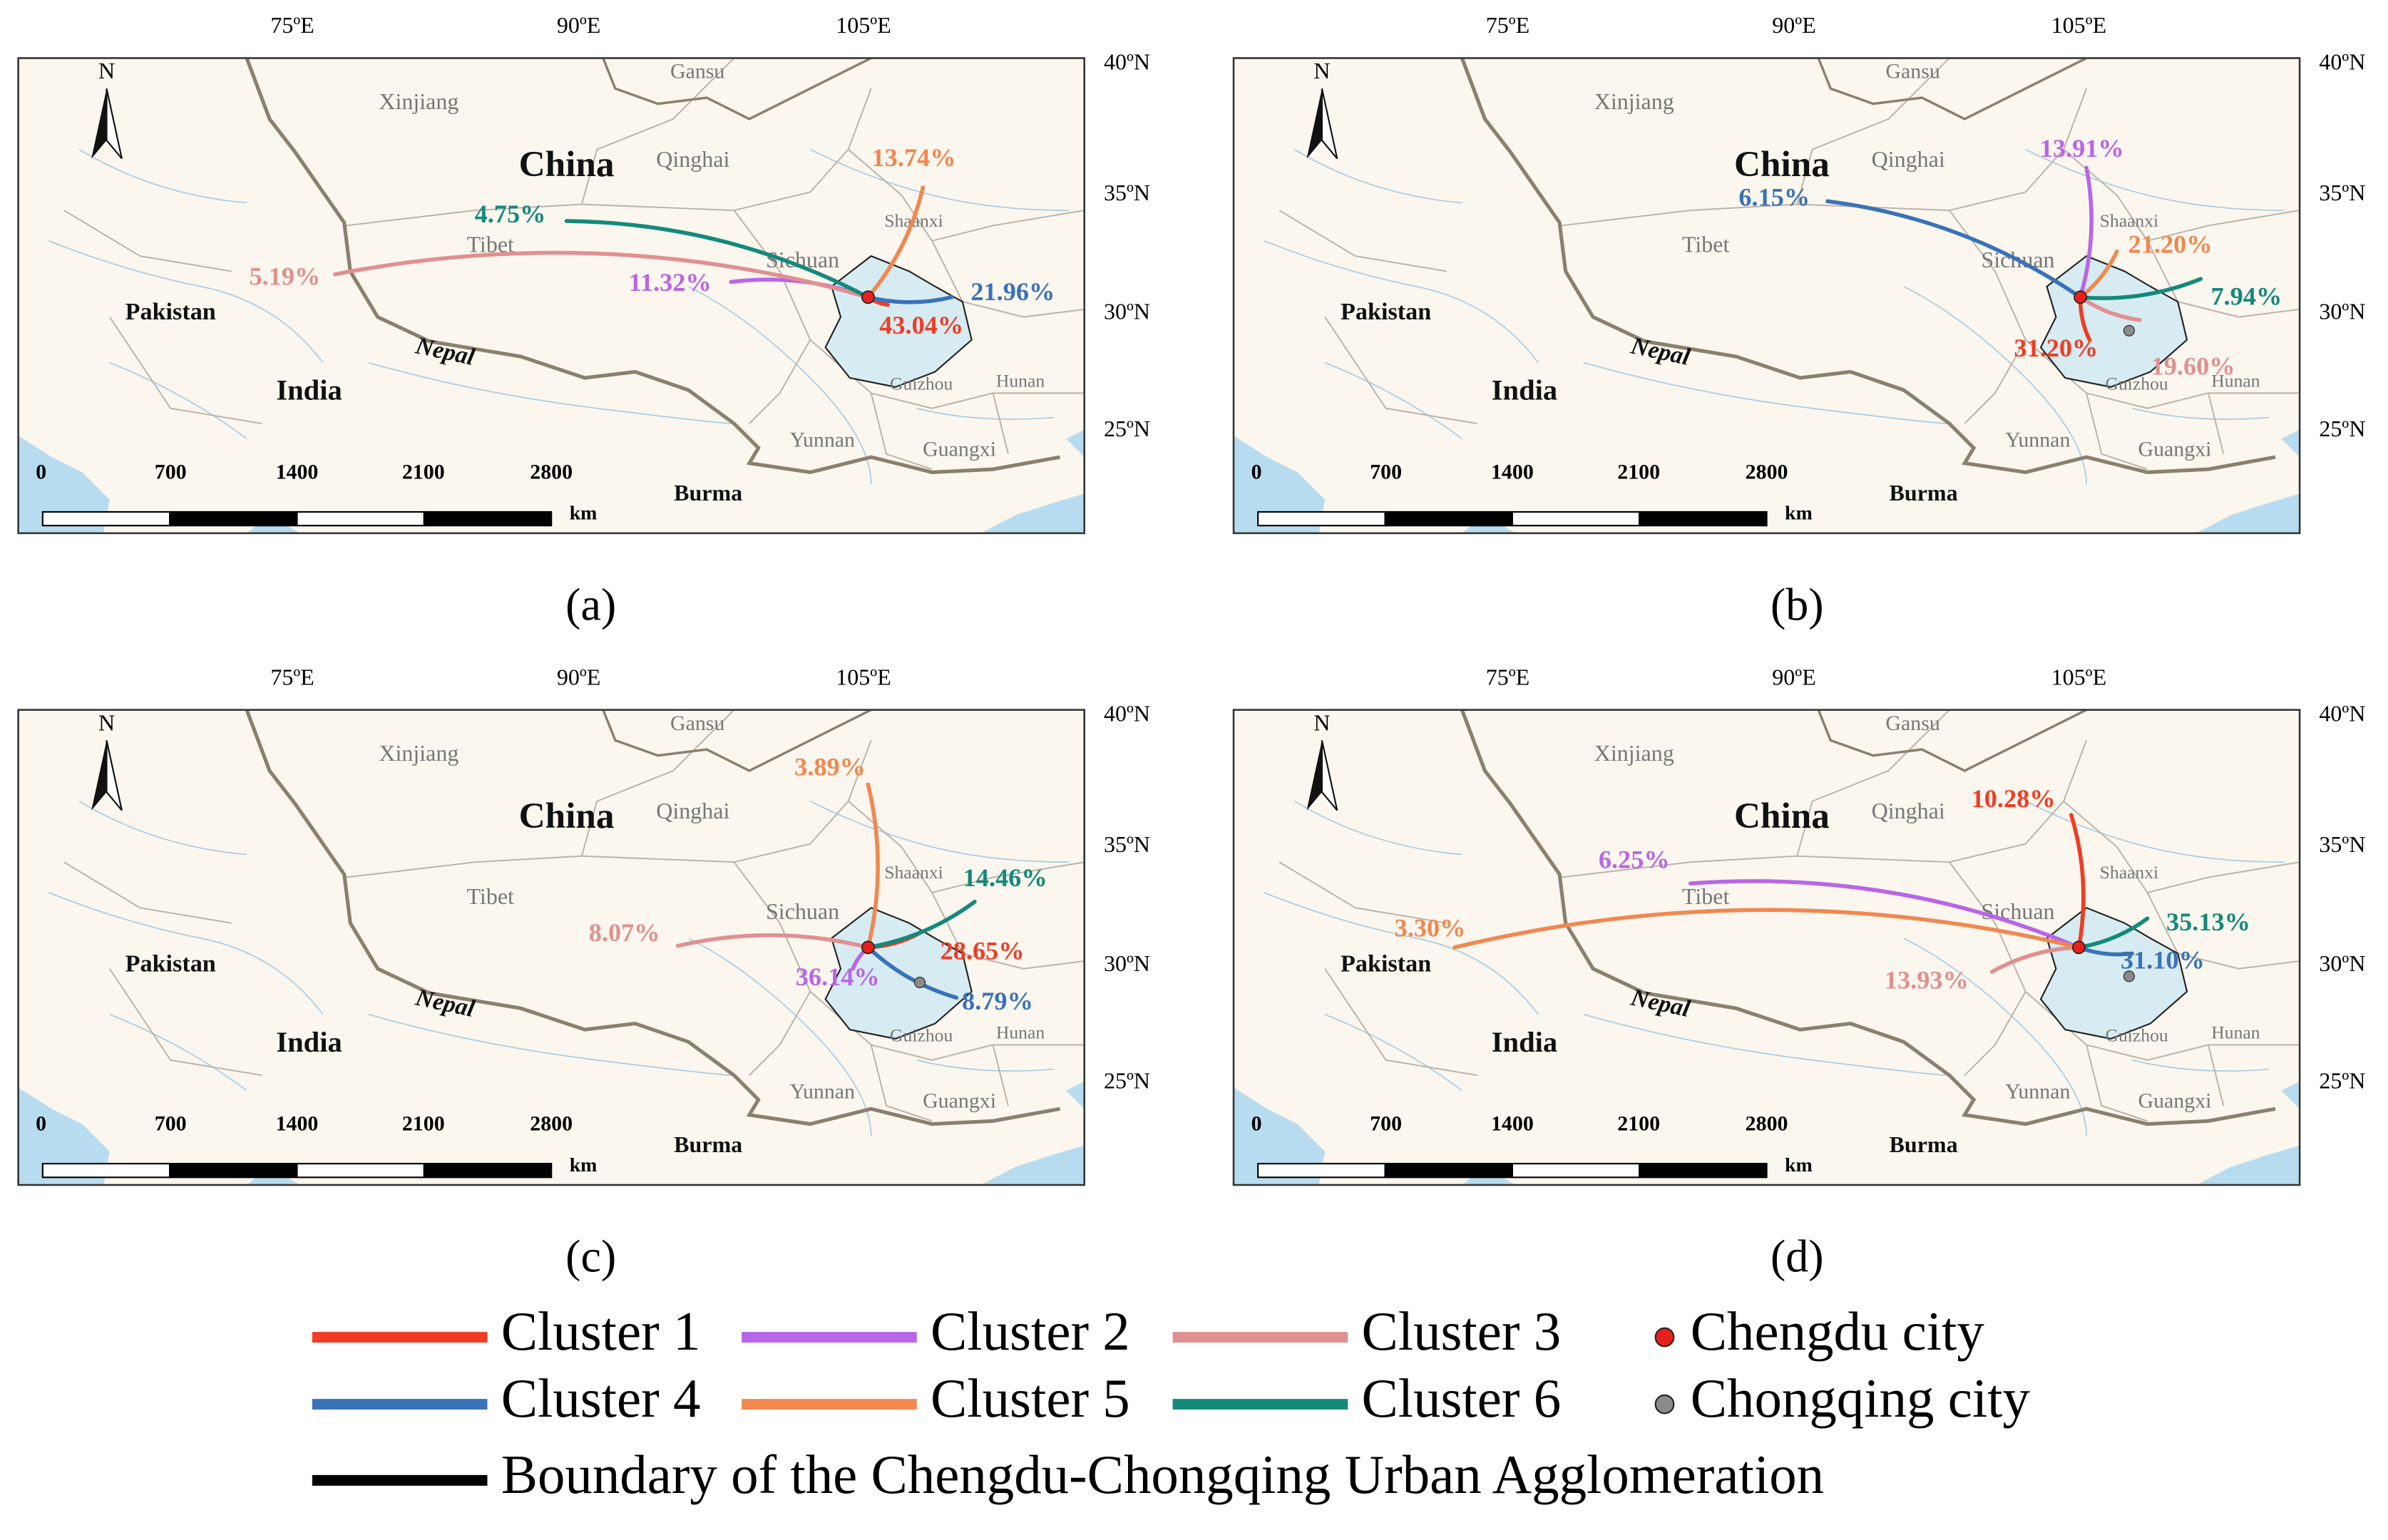 The height and width of the screenshot is (1540, 2388). What do you see at coordinates (1512, 471) in the screenshot?
I see `scale-label: 1400` at bounding box center [1512, 471].